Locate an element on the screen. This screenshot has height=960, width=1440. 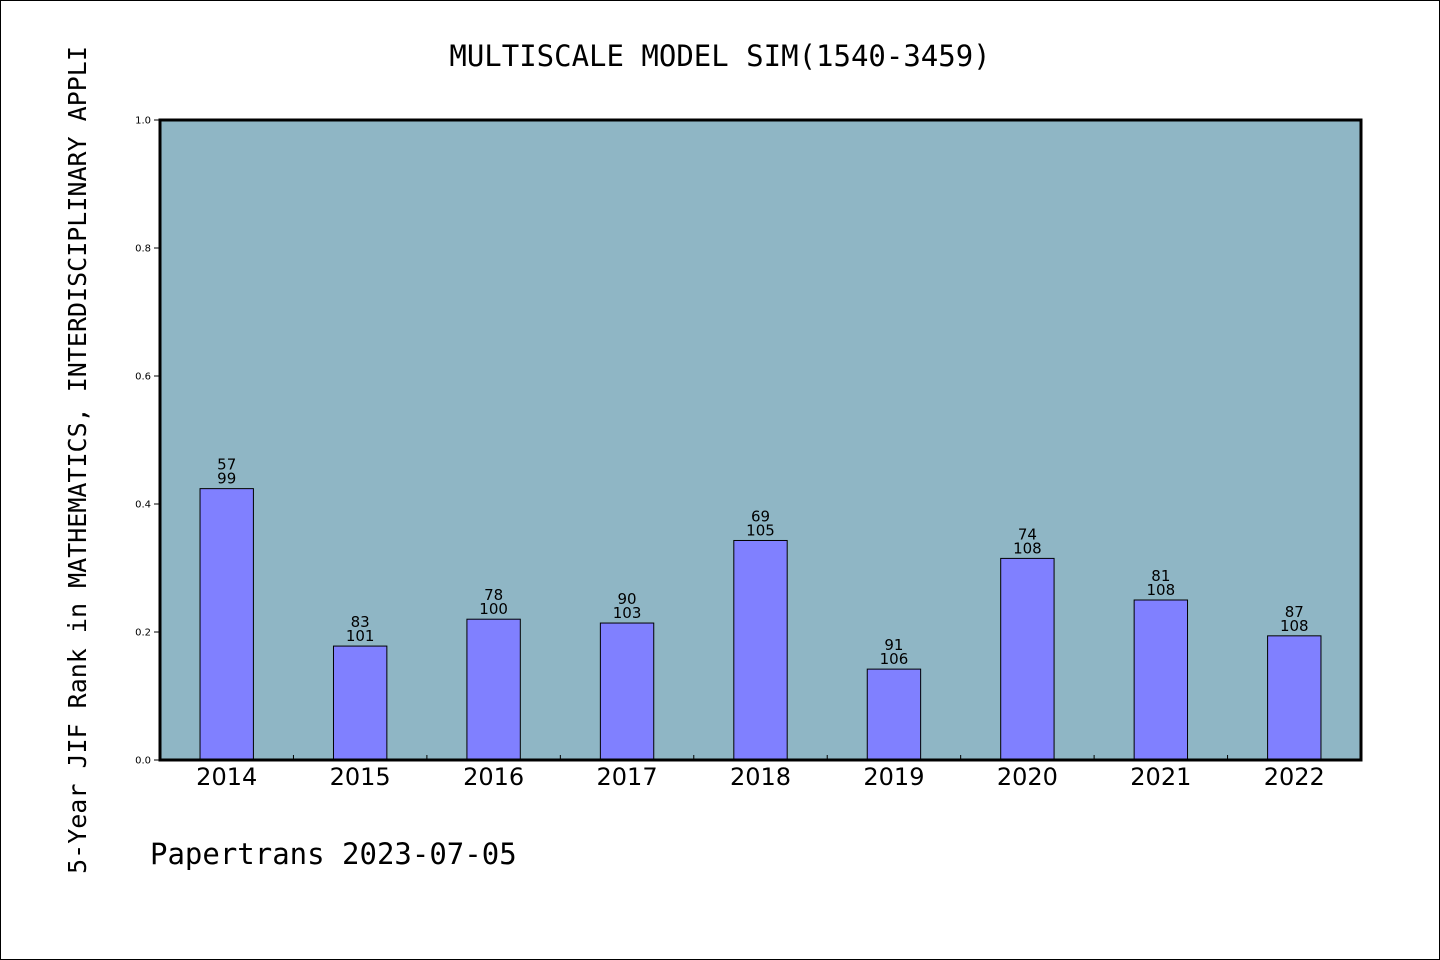
x-tick-label: 2014 is located at coordinates (226, 777).